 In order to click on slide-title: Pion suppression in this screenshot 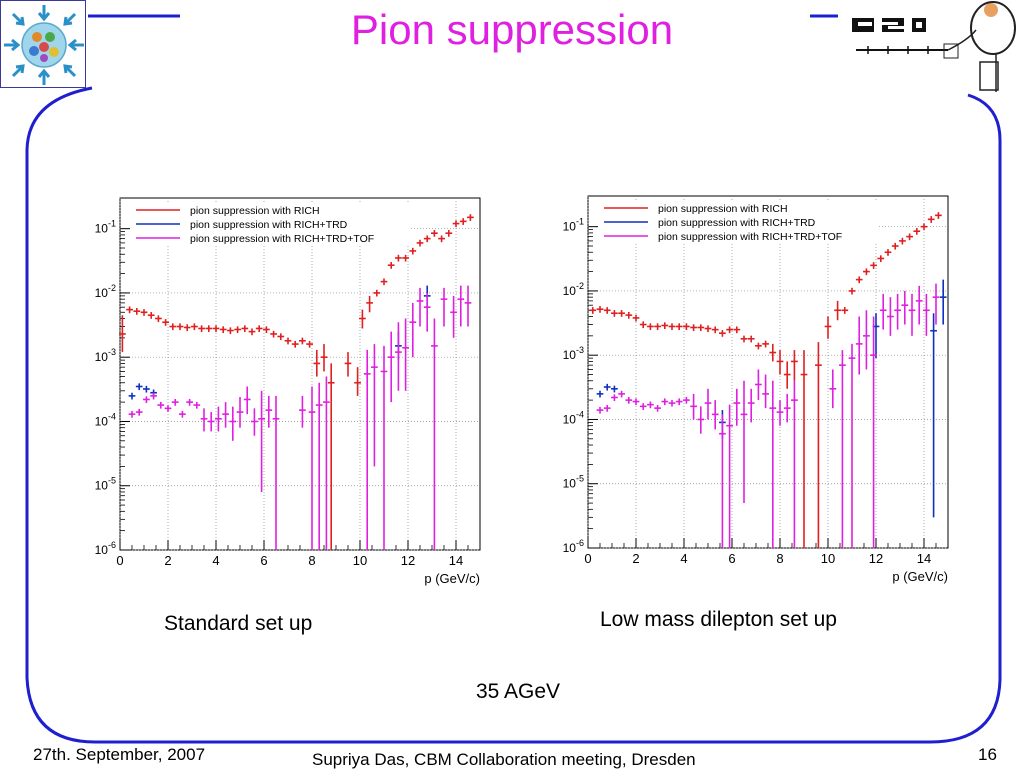, I will do `click(512, 29)`.